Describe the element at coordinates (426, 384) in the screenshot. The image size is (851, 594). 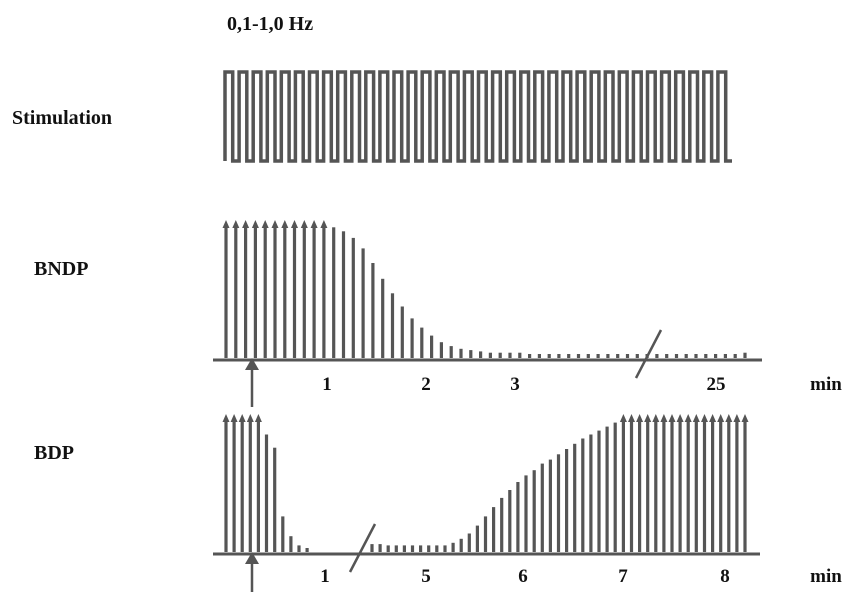
I see `bndp-tick-2: 2` at that location.